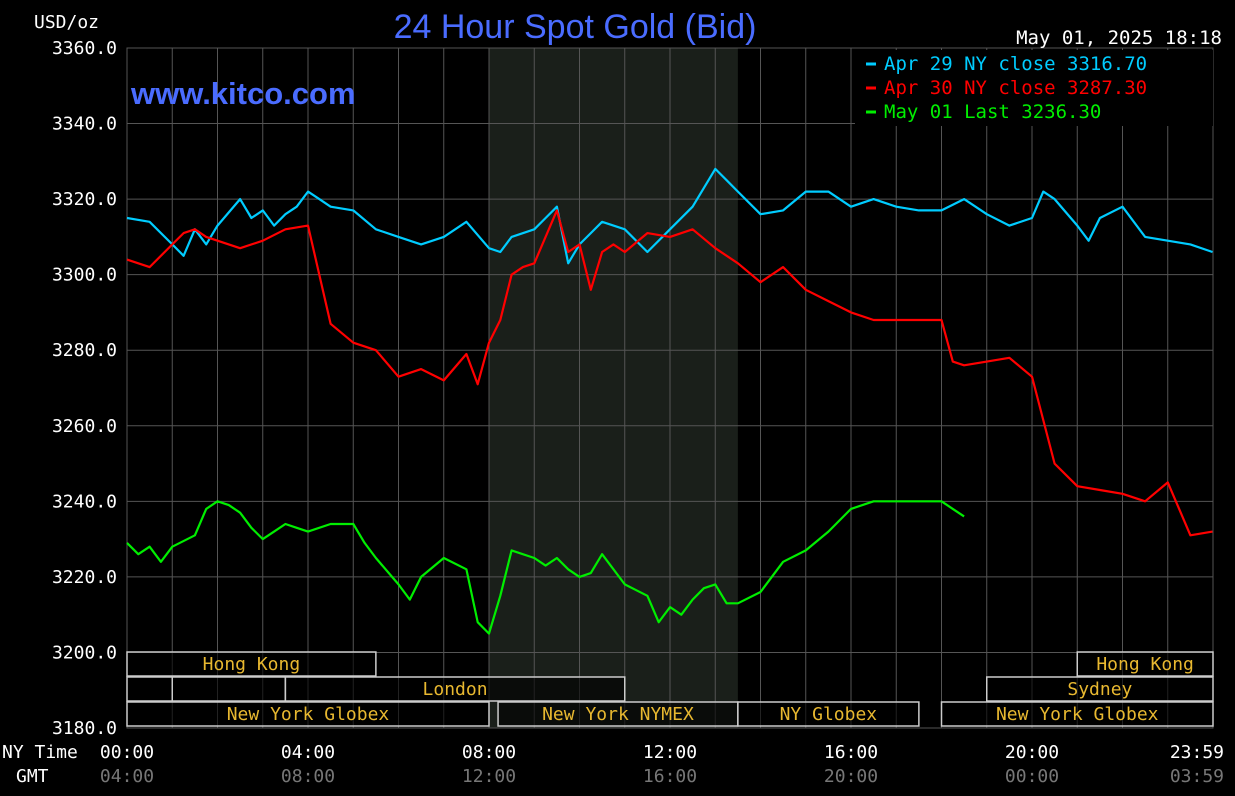  What do you see at coordinates (84, 728) in the screenshot?
I see `y-tick-label: 3180.0` at bounding box center [84, 728].